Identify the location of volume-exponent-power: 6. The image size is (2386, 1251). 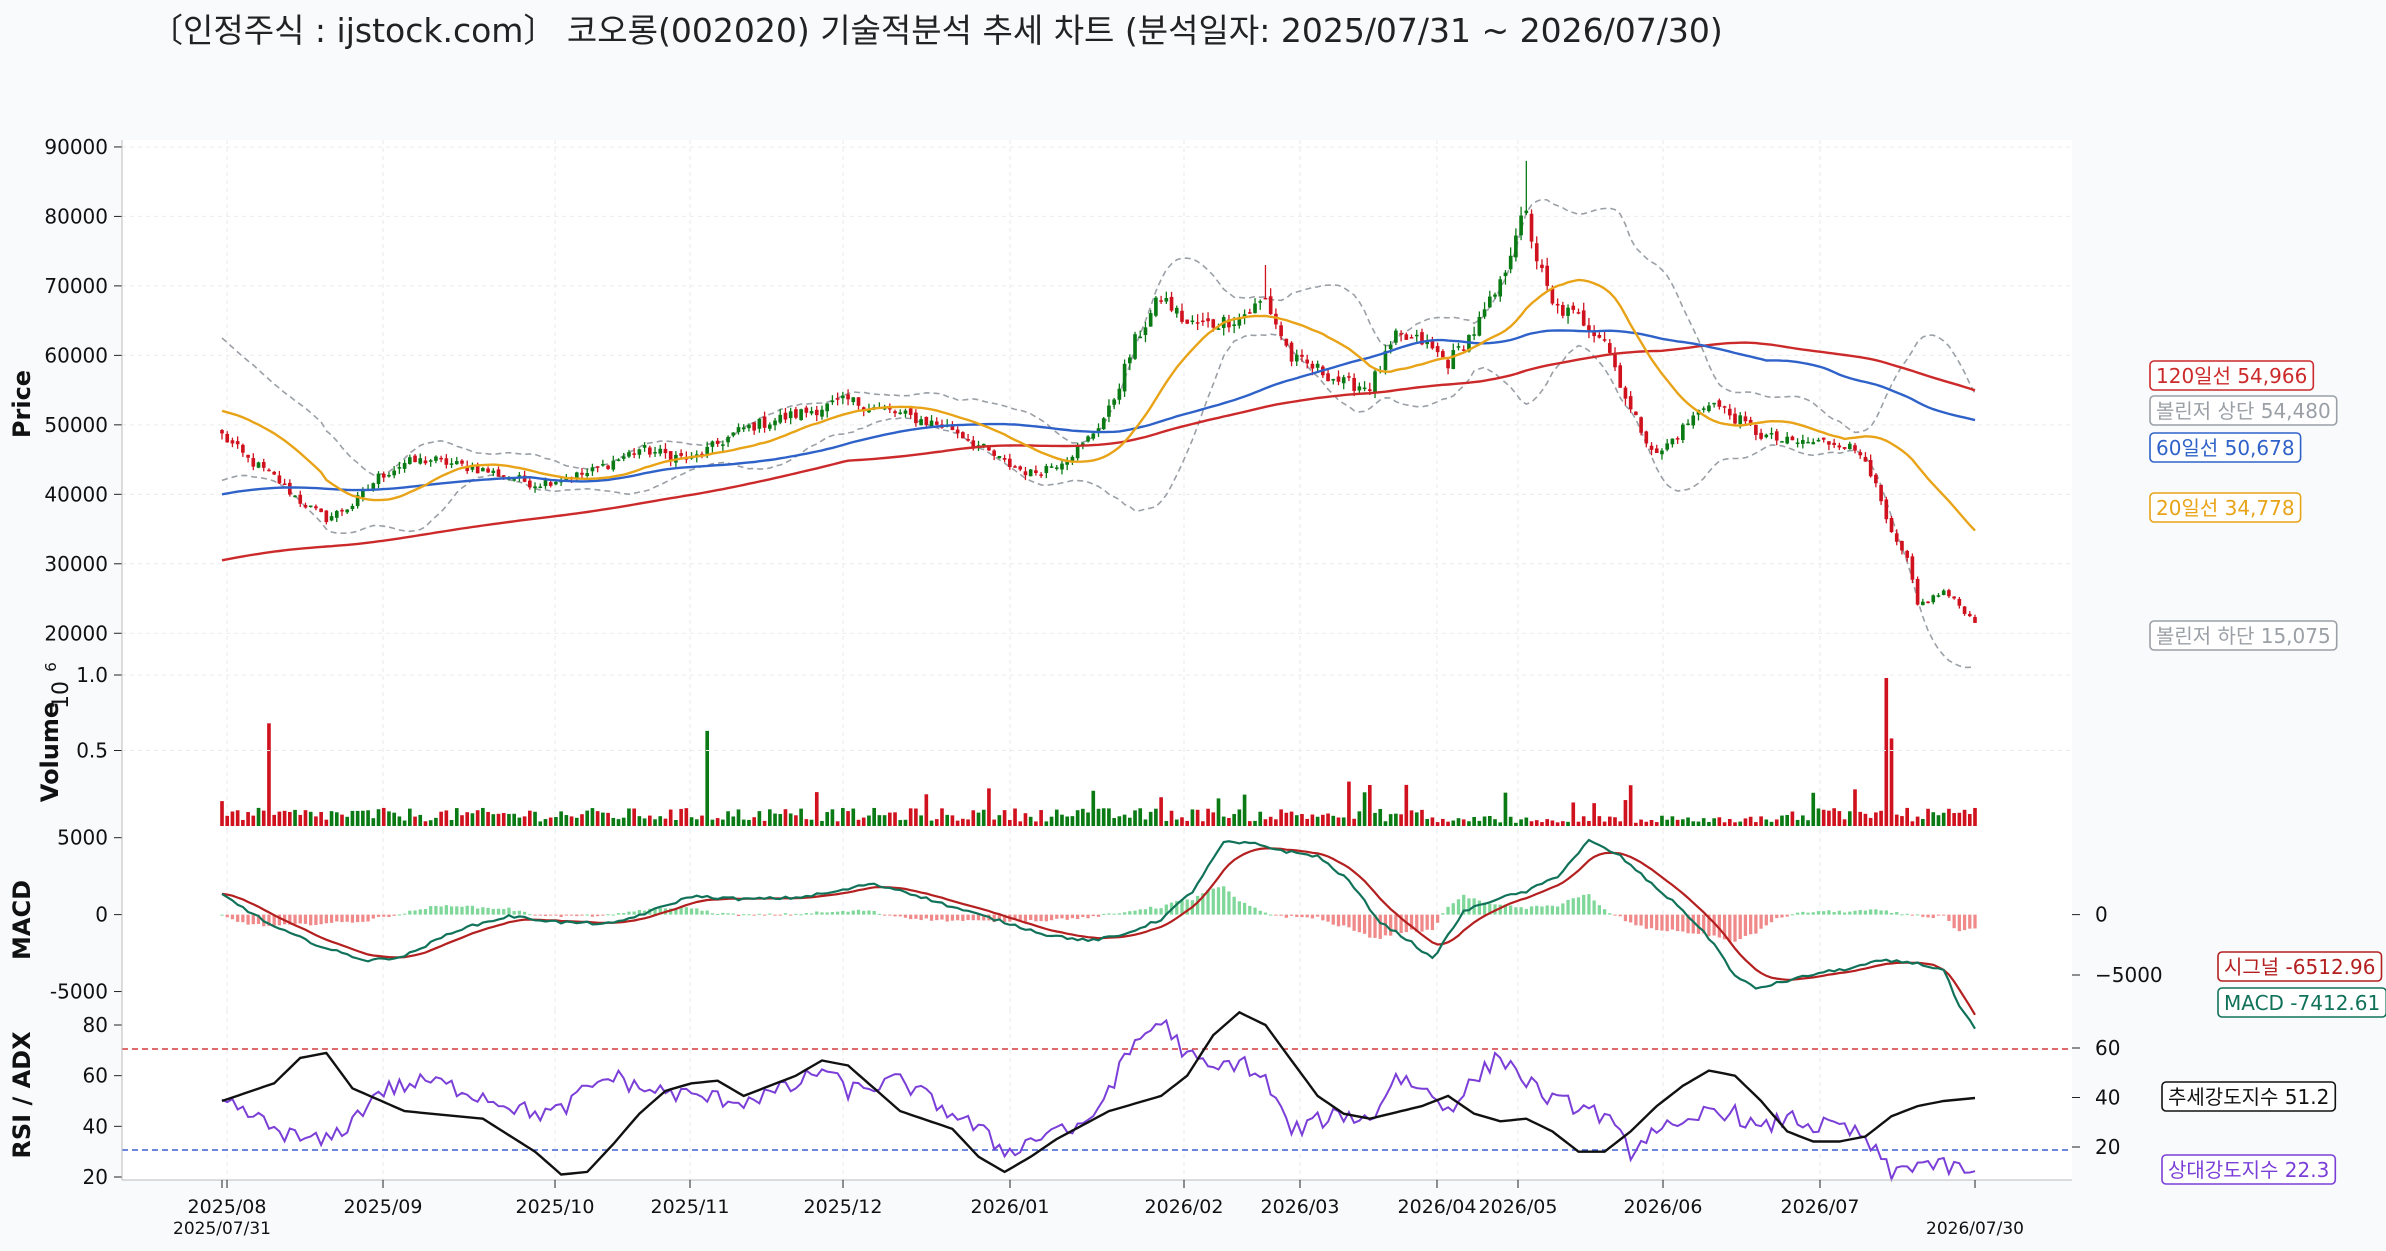
(51, 667).